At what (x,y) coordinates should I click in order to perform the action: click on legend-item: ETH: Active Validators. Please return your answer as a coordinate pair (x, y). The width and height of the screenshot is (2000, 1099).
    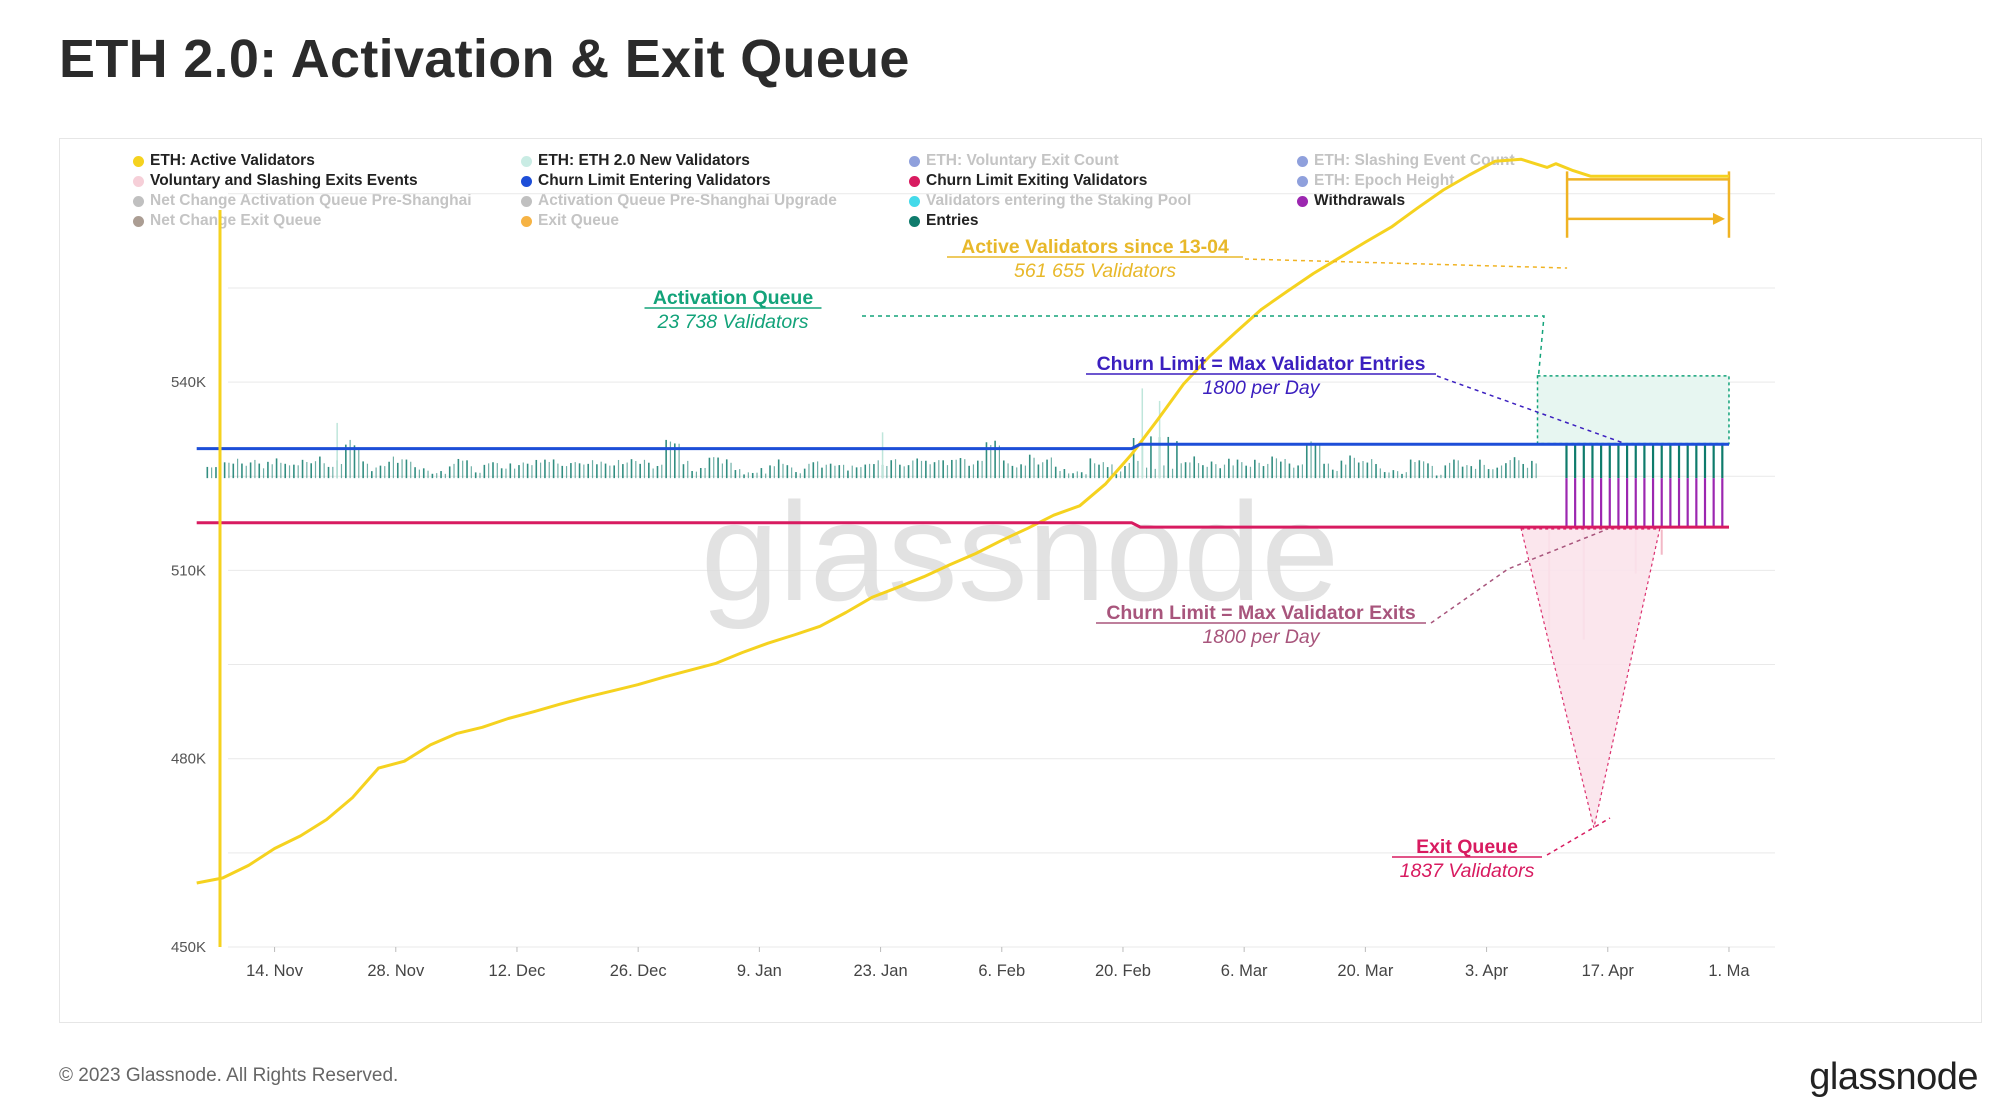
    Looking at the image, I should click on (224, 161).